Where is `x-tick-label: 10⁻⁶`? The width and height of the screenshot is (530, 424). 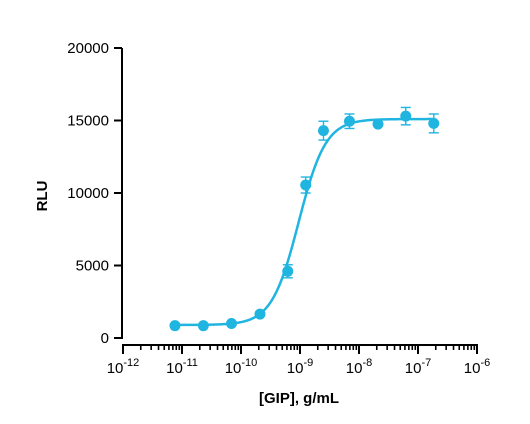 x-tick-label: 10⁻⁶ is located at coordinates (477, 367).